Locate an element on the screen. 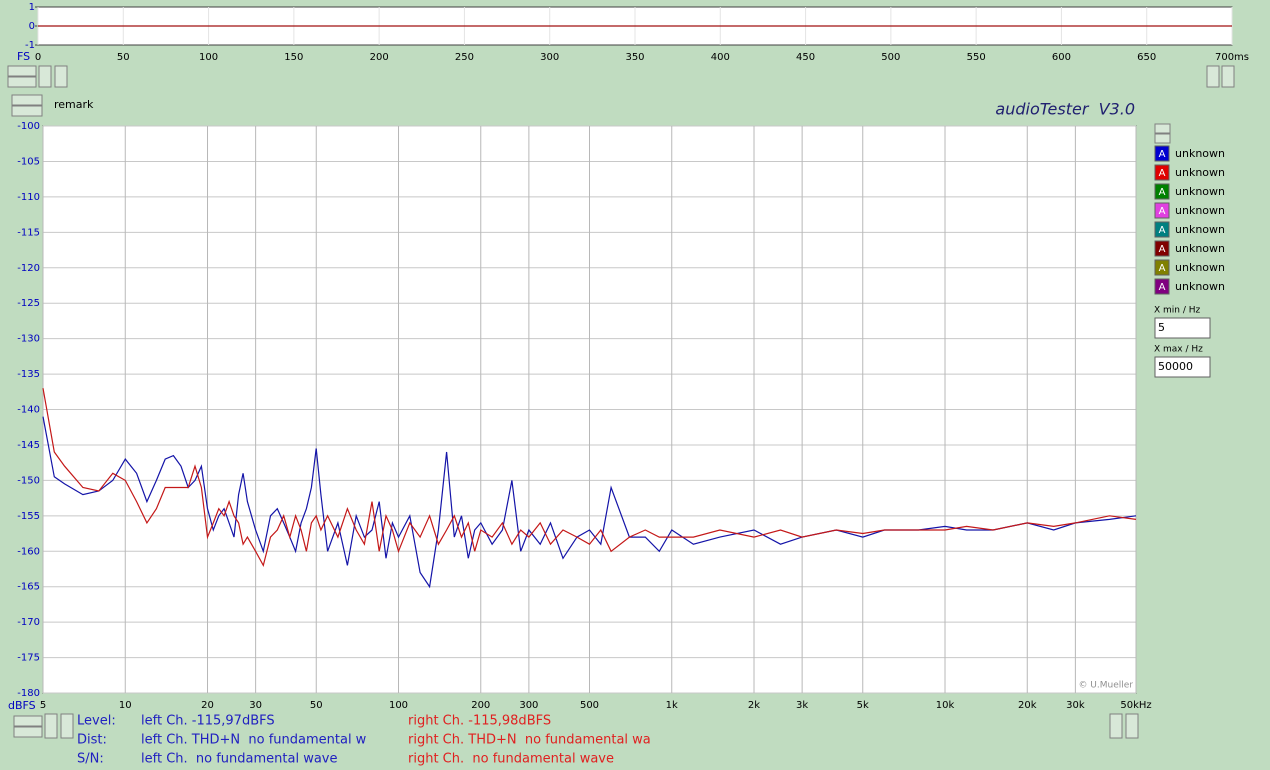  xmax-value: 50000 is located at coordinates (1175, 366).